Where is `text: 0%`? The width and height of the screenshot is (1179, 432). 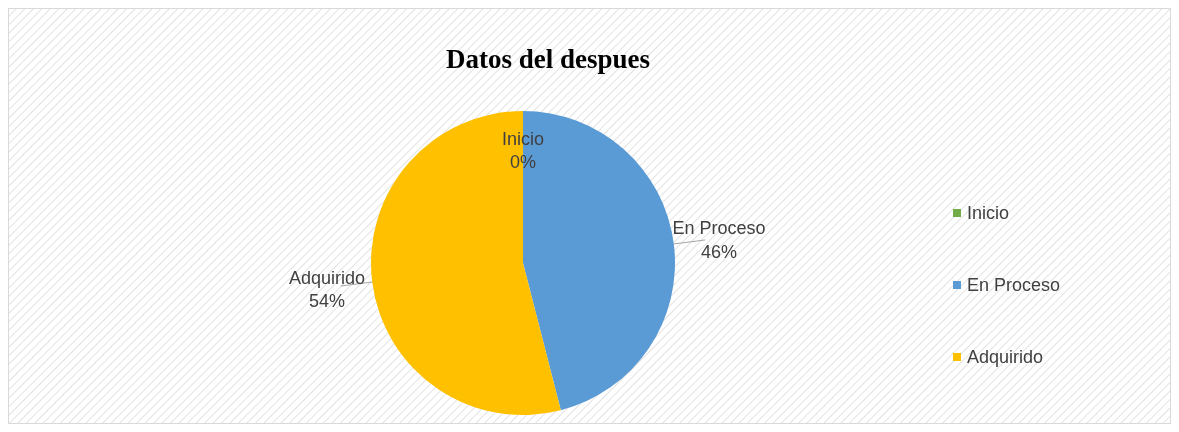 text: 0% is located at coordinates (523, 162).